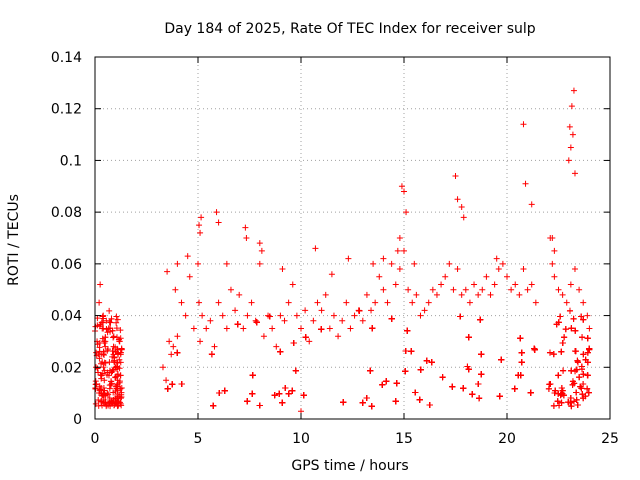 The image size is (640, 480). I want to click on y-tick-label: 0.12, so click(66, 110).